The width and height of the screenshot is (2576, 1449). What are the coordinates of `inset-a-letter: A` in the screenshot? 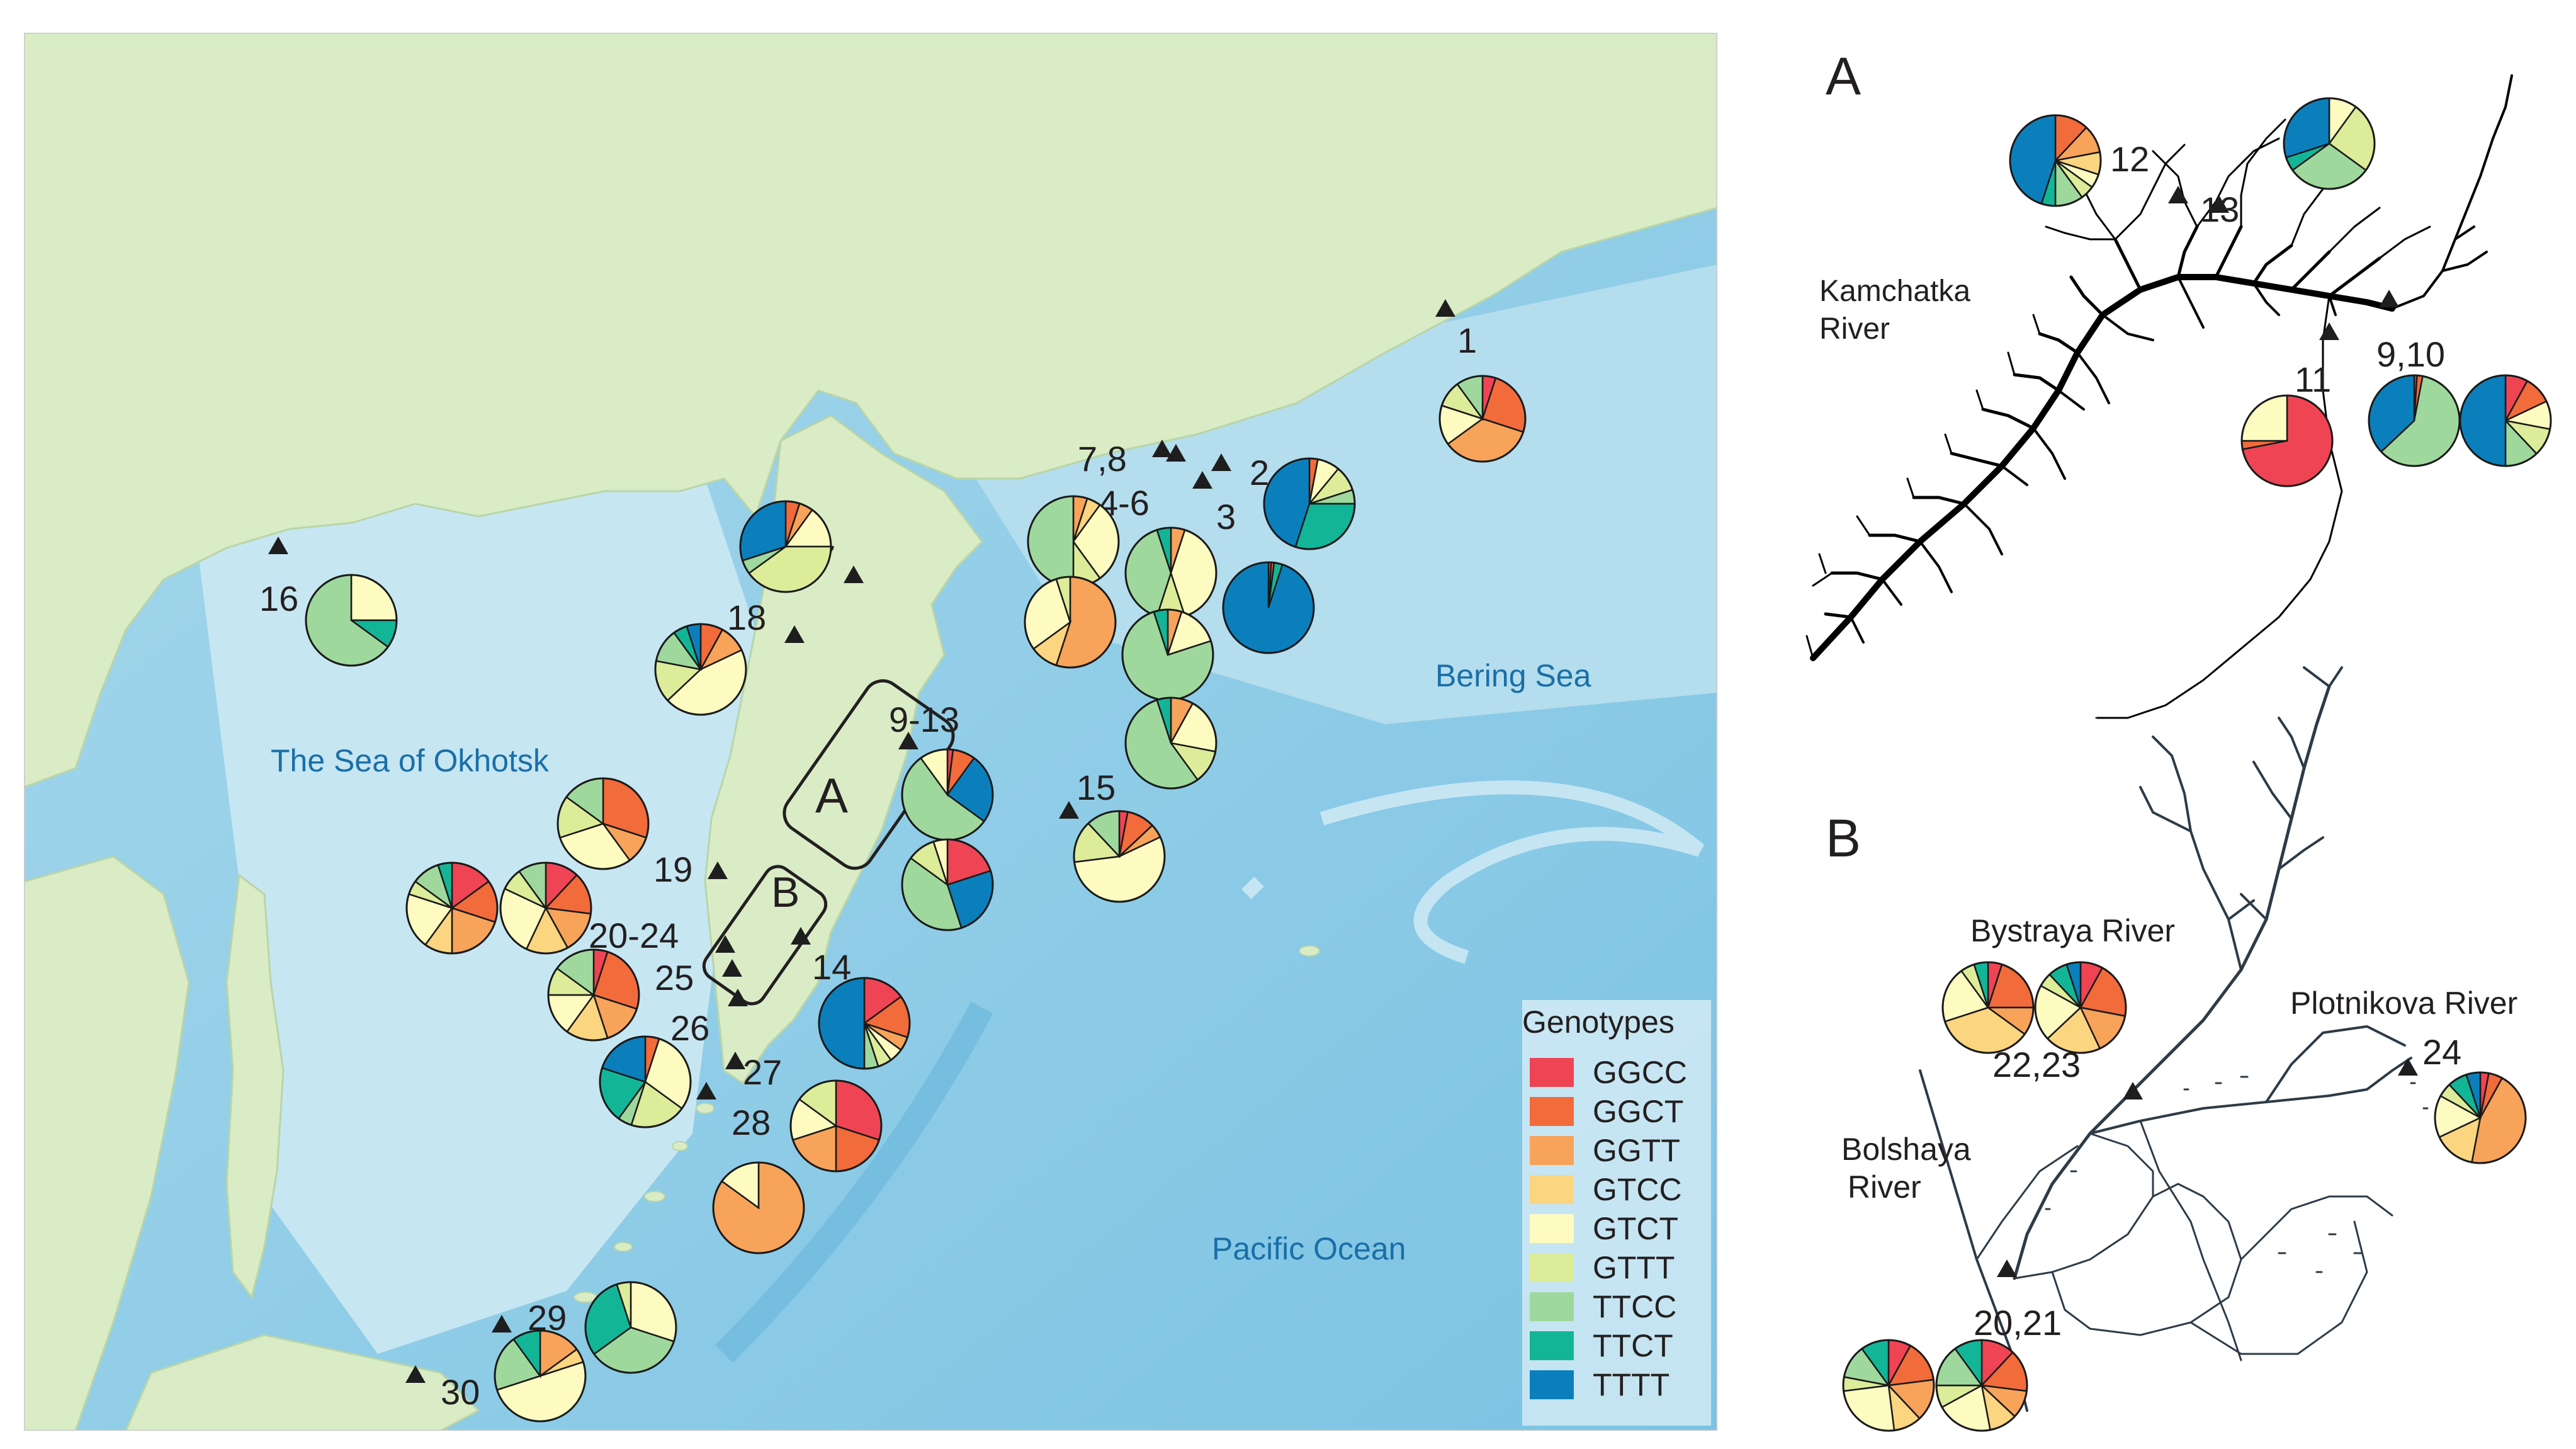 It's located at (1843, 77).